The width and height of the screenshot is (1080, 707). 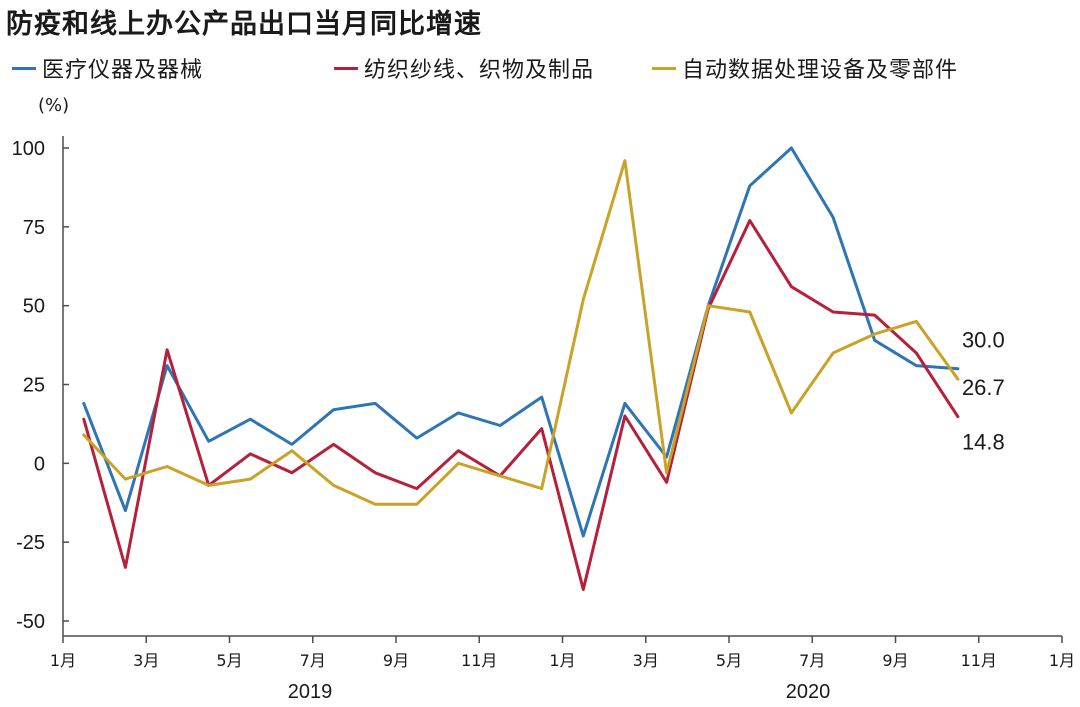 I want to click on x-year-label: 2020, so click(x=808, y=692).